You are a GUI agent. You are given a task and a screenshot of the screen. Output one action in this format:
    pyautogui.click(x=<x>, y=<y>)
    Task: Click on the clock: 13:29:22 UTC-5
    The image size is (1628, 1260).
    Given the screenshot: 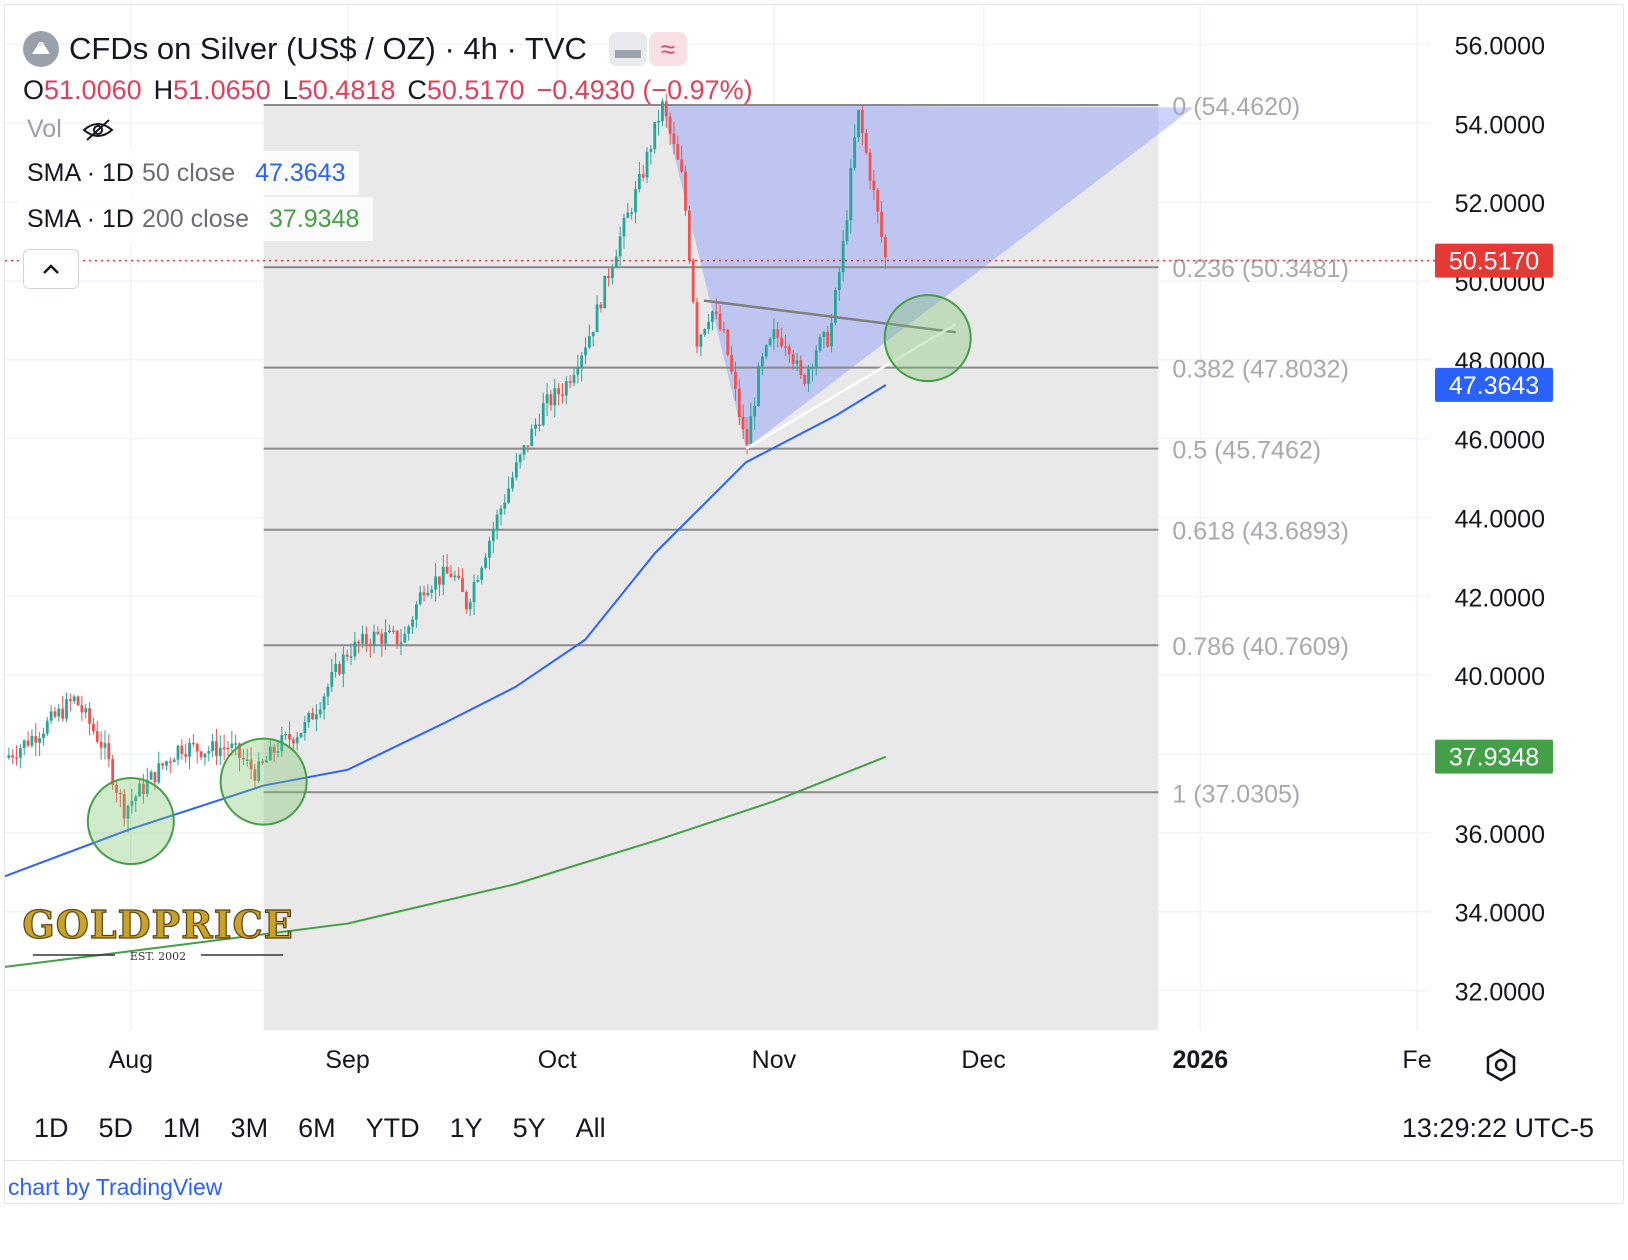 What is the action you would take?
    pyautogui.click(x=1497, y=1127)
    